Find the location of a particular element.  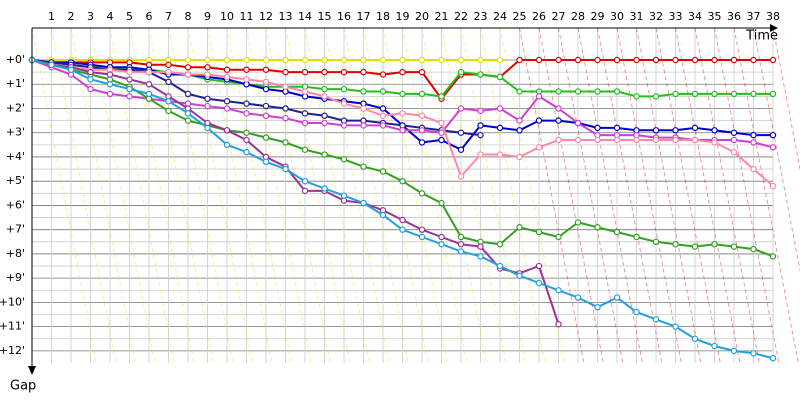

x-tick-label: 2 is located at coordinates (71, 16).